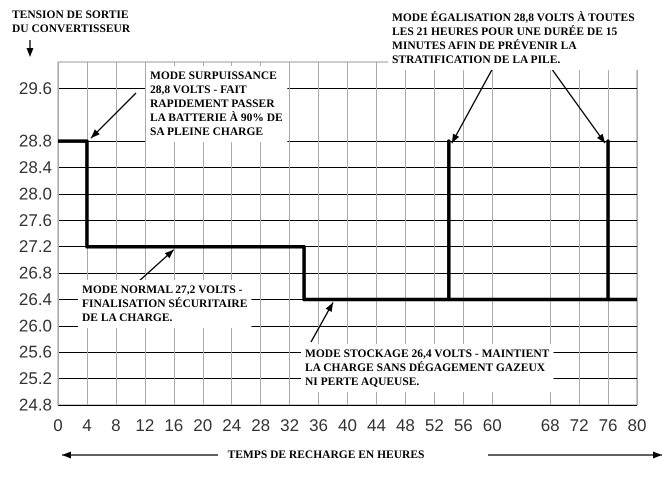  What do you see at coordinates (35, 220) in the screenshot?
I see `y-tick-label: 27.6` at bounding box center [35, 220].